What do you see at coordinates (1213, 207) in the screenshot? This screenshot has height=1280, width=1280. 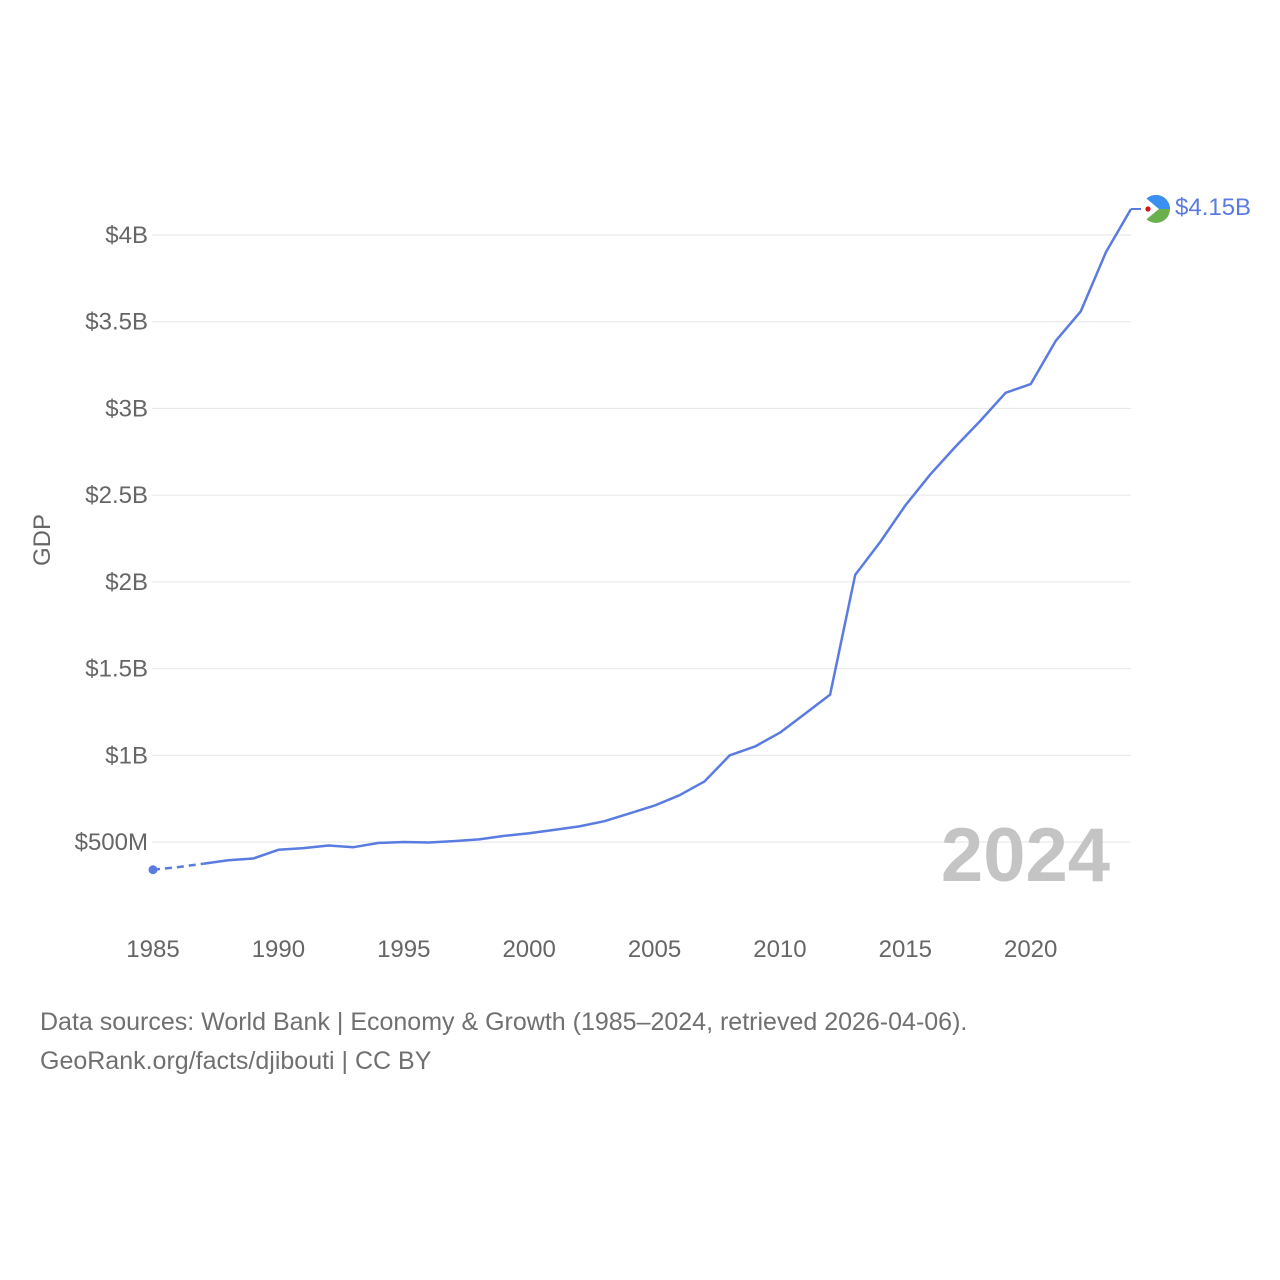 I see `end-value-label: $4.15B` at bounding box center [1213, 207].